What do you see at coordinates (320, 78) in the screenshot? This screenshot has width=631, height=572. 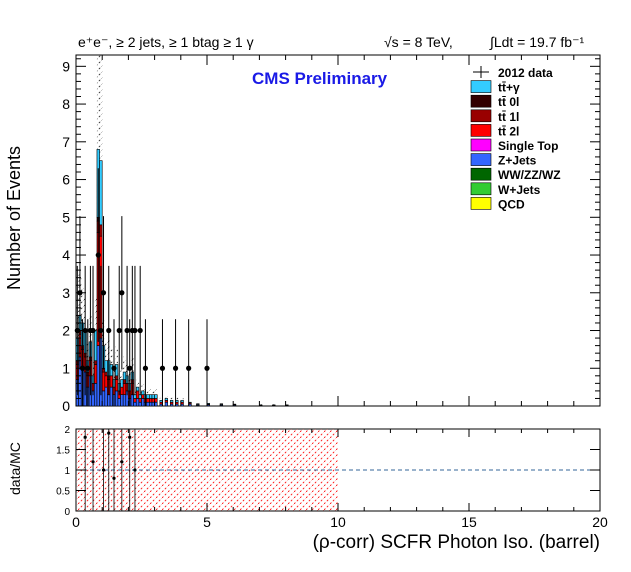 I see `cms-preliminary-label: CMS Preliminary` at bounding box center [320, 78].